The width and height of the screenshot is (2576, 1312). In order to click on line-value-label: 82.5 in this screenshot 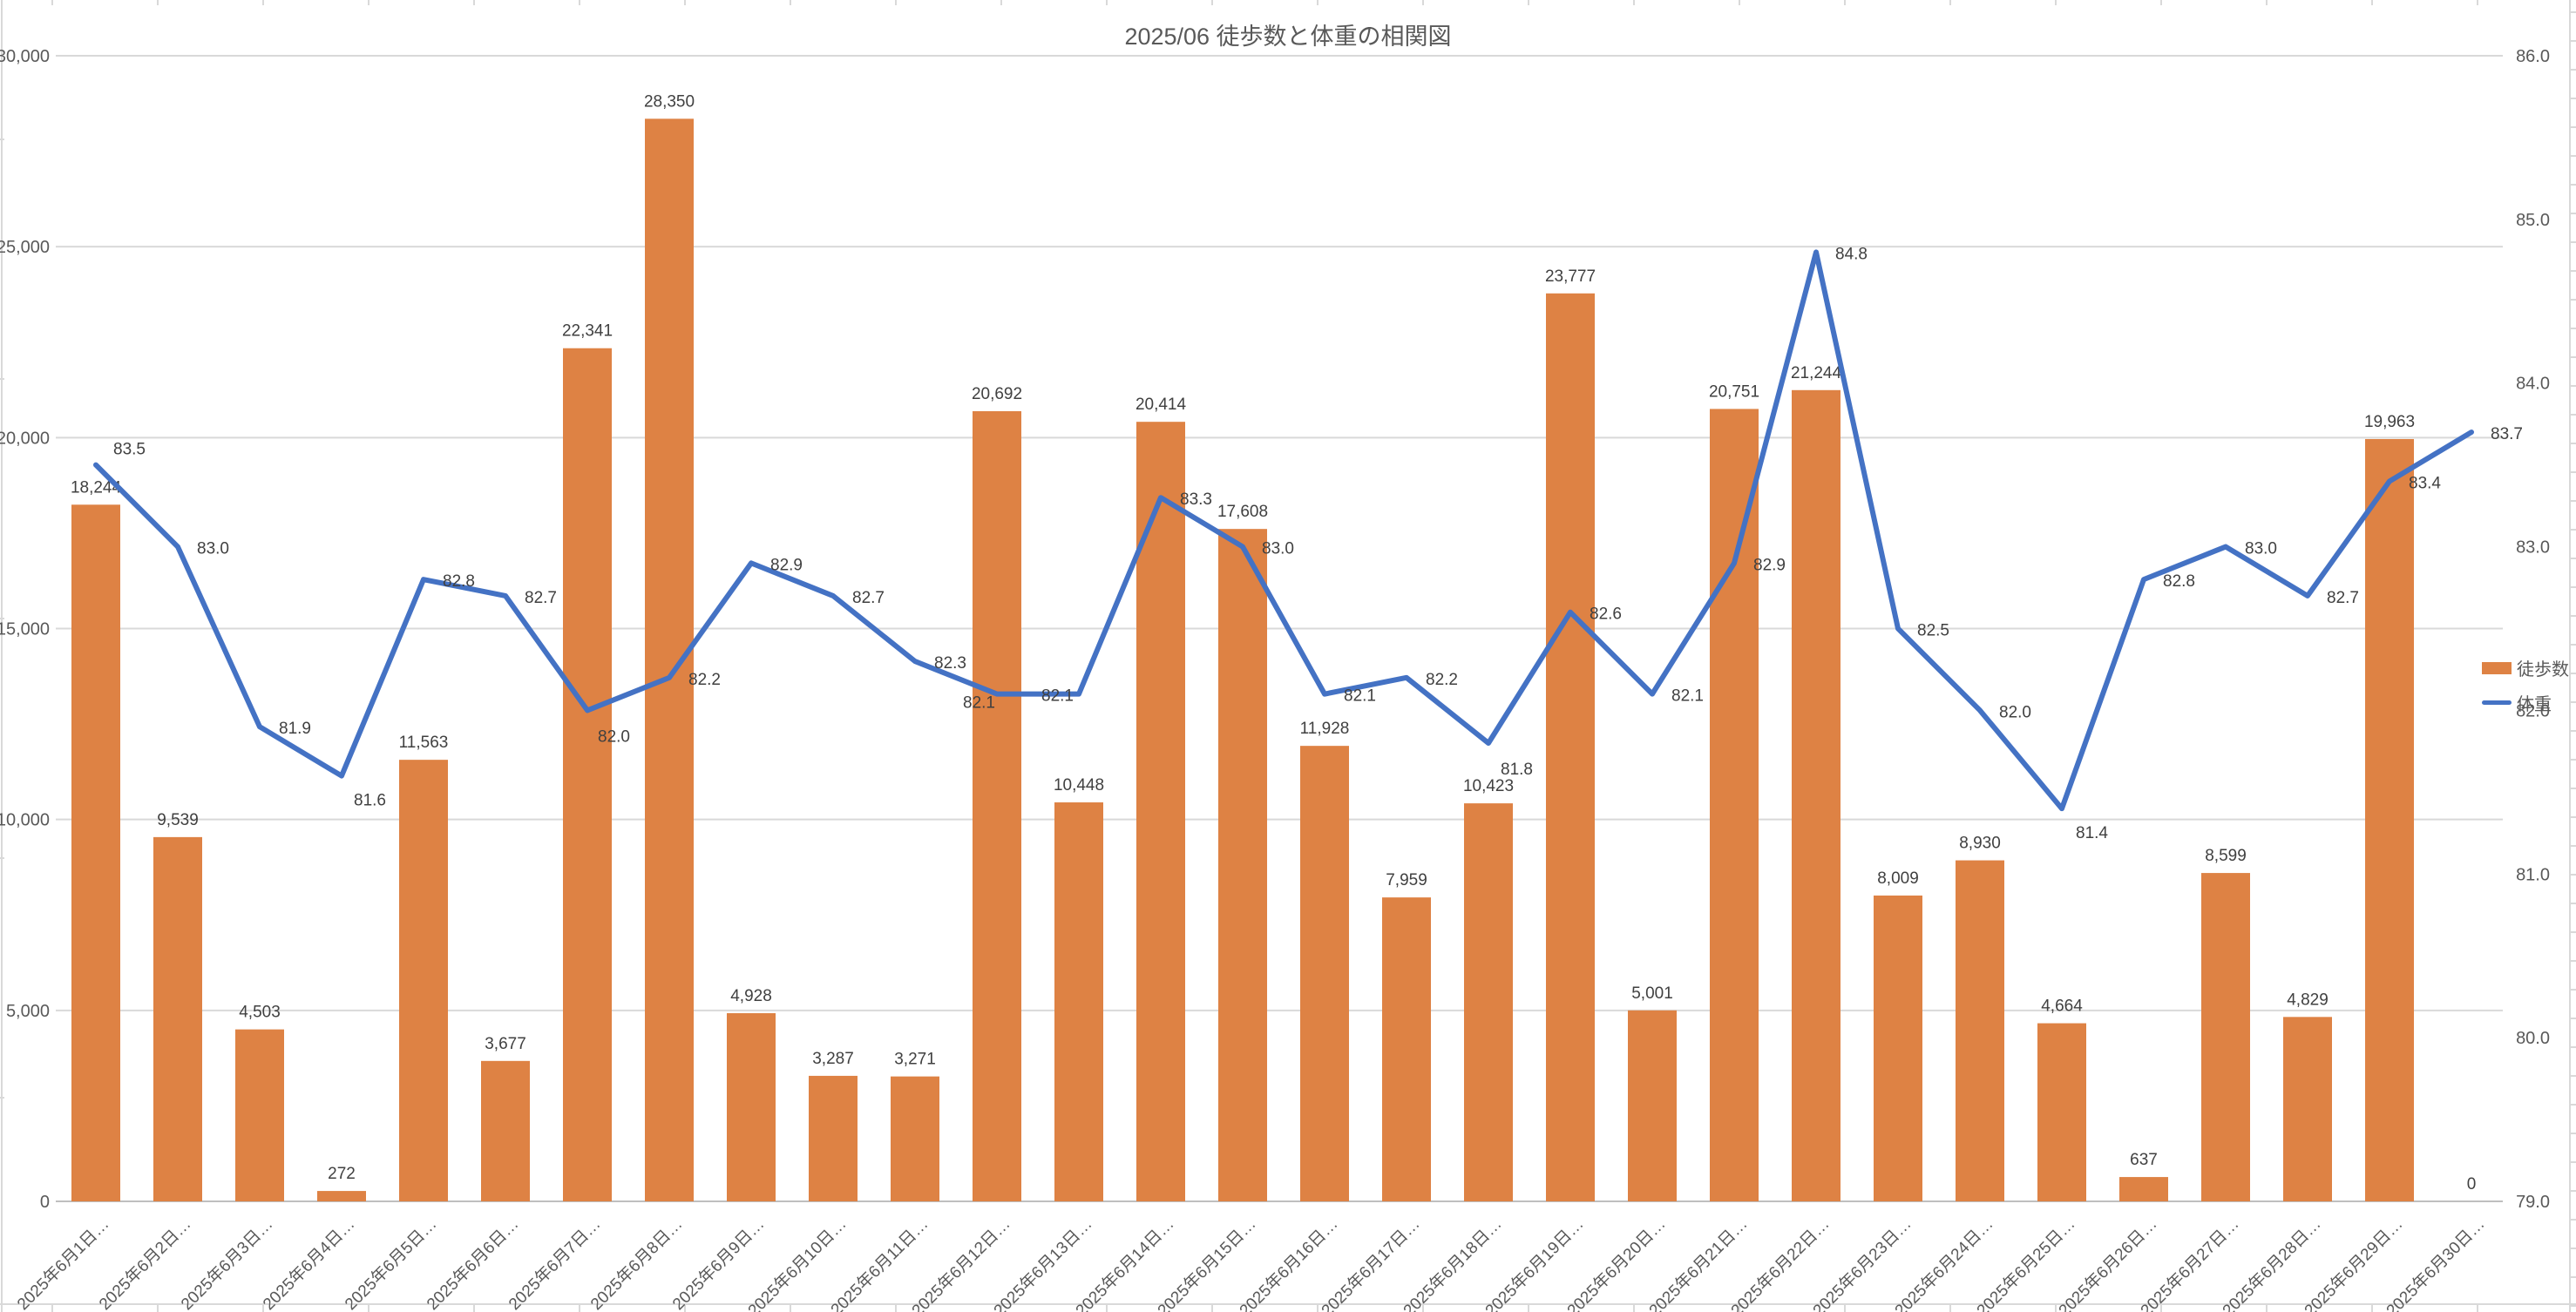, I will do `click(1933, 631)`.